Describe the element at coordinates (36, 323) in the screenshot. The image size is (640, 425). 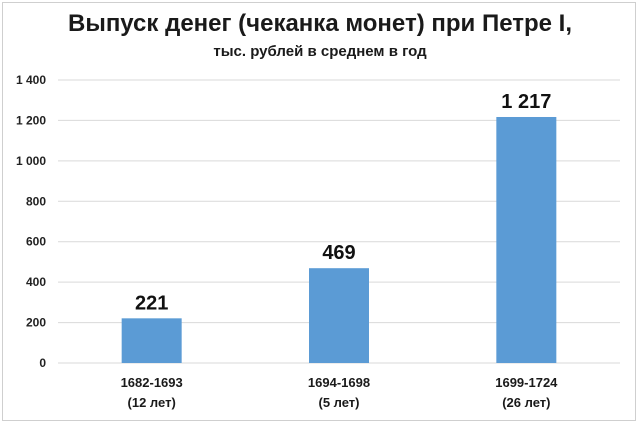
I see `y-tick-label: 200` at that location.